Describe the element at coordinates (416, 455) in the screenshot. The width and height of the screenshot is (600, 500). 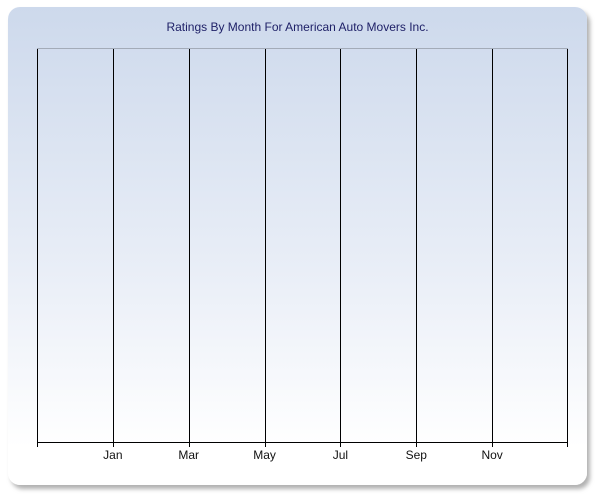
I see `x-tick-label: Sep` at that location.